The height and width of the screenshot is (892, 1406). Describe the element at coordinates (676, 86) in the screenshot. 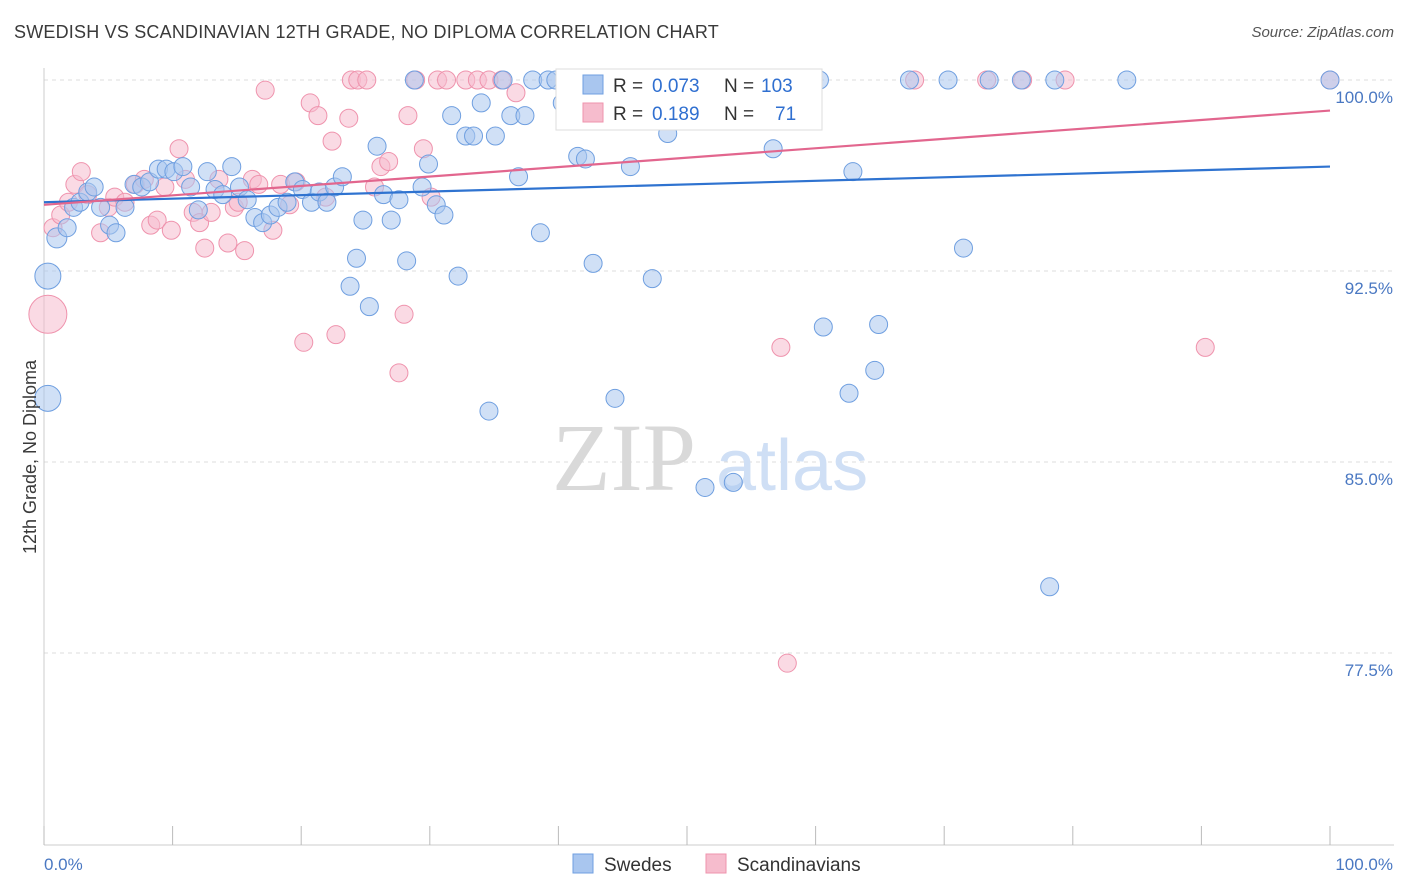

I see `legend-r-value-1: 0.073` at that location.